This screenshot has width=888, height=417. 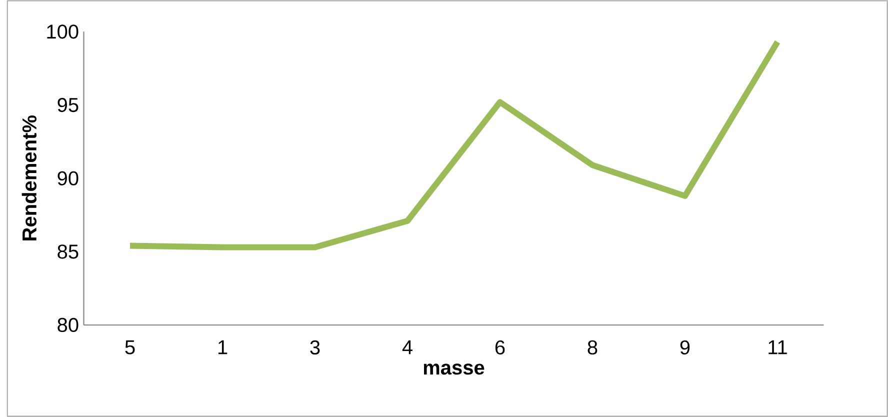 I want to click on x-axis-title: masse, so click(x=454, y=369).